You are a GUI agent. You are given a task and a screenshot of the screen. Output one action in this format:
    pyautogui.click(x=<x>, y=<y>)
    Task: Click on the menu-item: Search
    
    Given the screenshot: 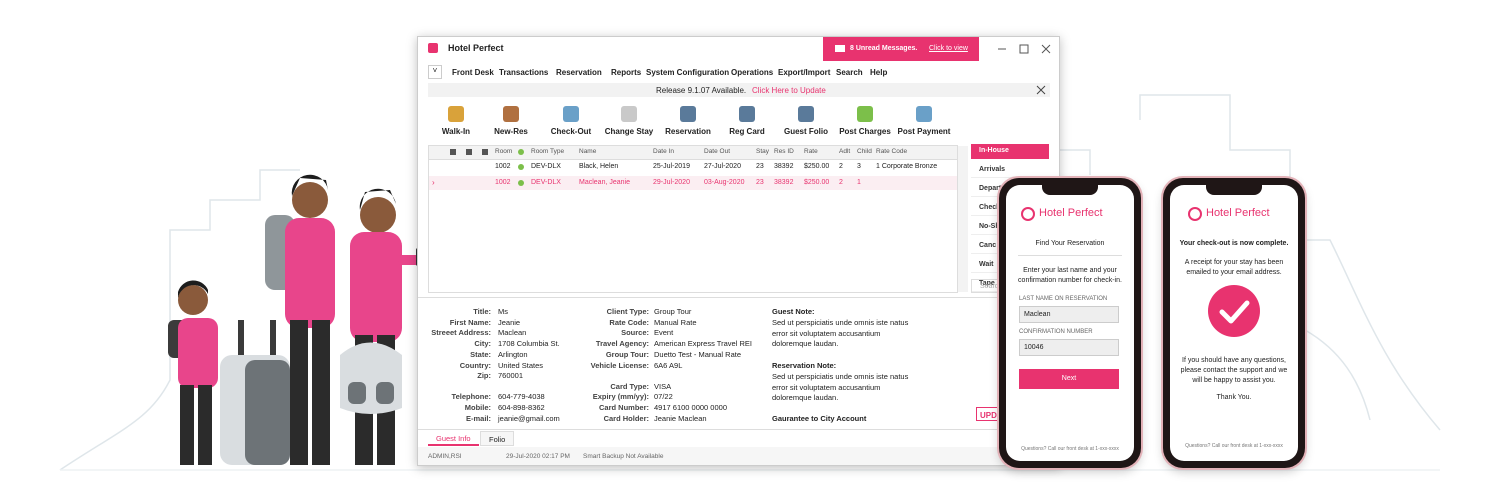 What is the action you would take?
    pyautogui.click(x=849, y=72)
    